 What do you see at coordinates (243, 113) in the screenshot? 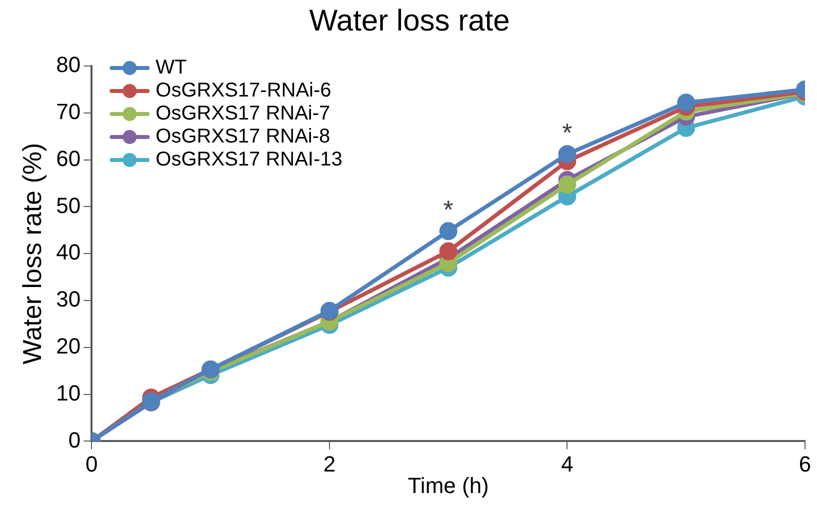
I see `legend-label: OsGRXS17 RNAi-7` at bounding box center [243, 113].